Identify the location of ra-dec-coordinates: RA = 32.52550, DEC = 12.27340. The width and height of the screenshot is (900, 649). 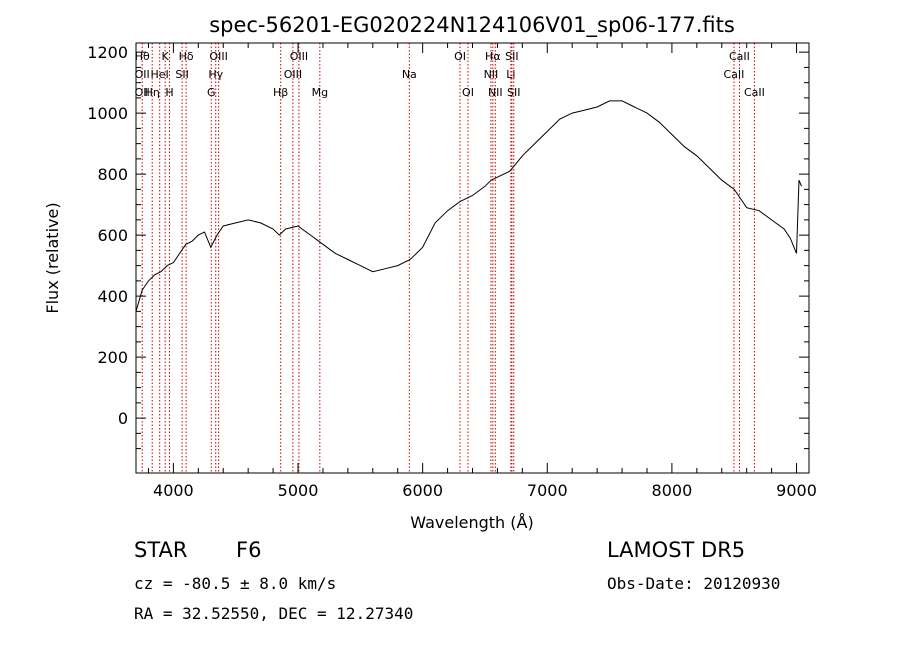
(274, 613).